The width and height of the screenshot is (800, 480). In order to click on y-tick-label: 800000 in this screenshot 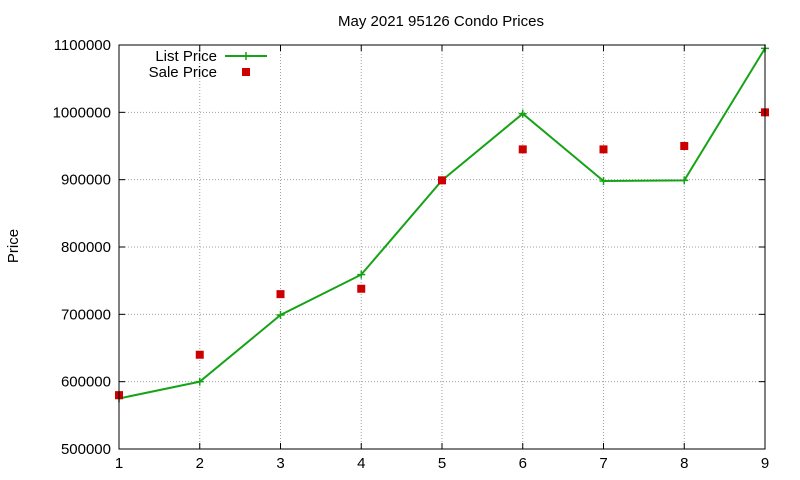, I will do `click(86, 247)`.